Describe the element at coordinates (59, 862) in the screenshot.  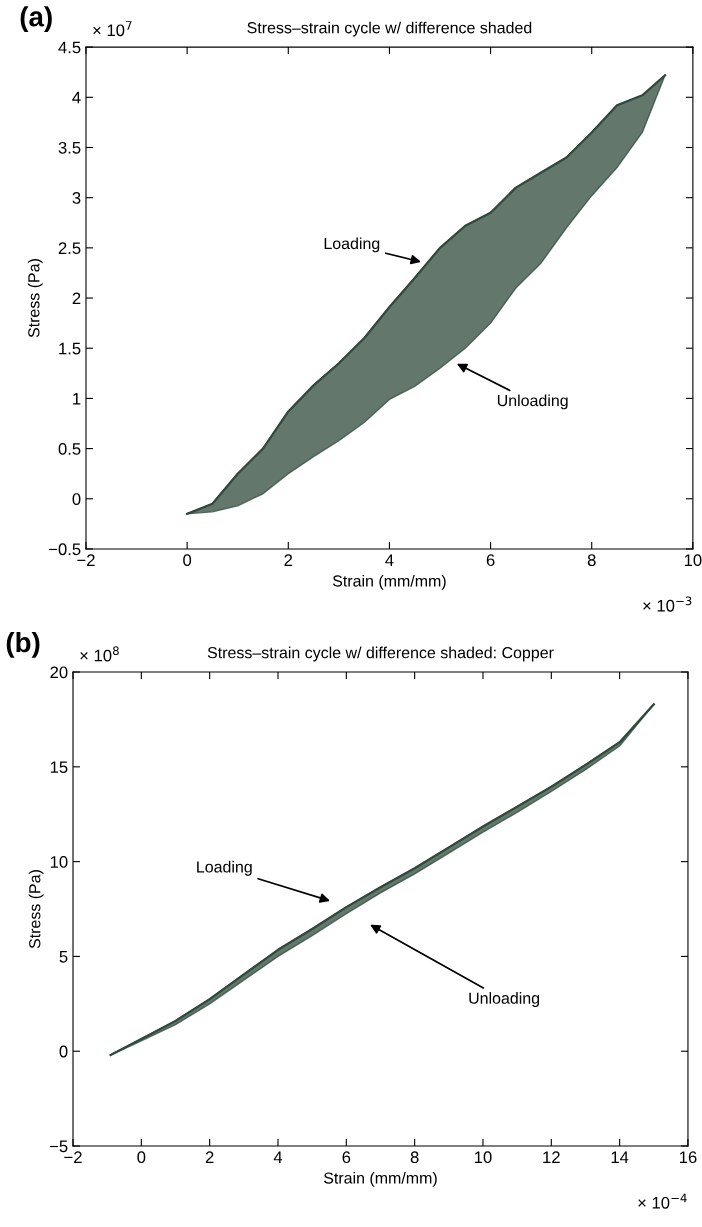
I see `y-tick-label: 10` at that location.